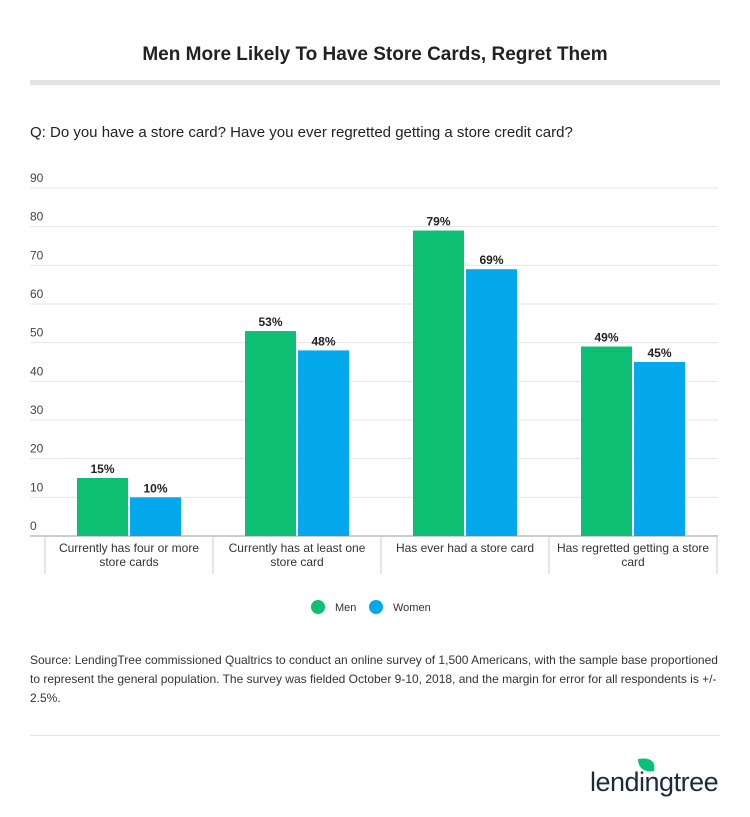 The height and width of the screenshot is (817, 750). Describe the element at coordinates (323, 341) in the screenshot. I see `data-label: 48%` at that location.